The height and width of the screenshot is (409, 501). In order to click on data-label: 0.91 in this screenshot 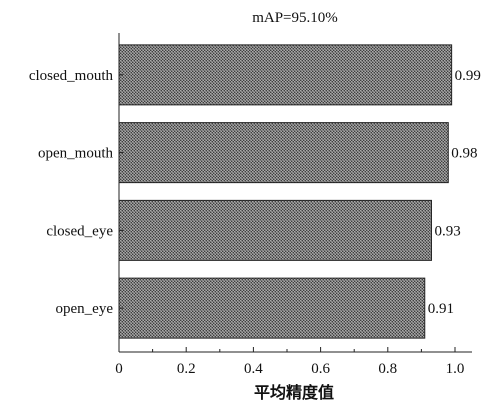, I will do `click(441, 309)`.